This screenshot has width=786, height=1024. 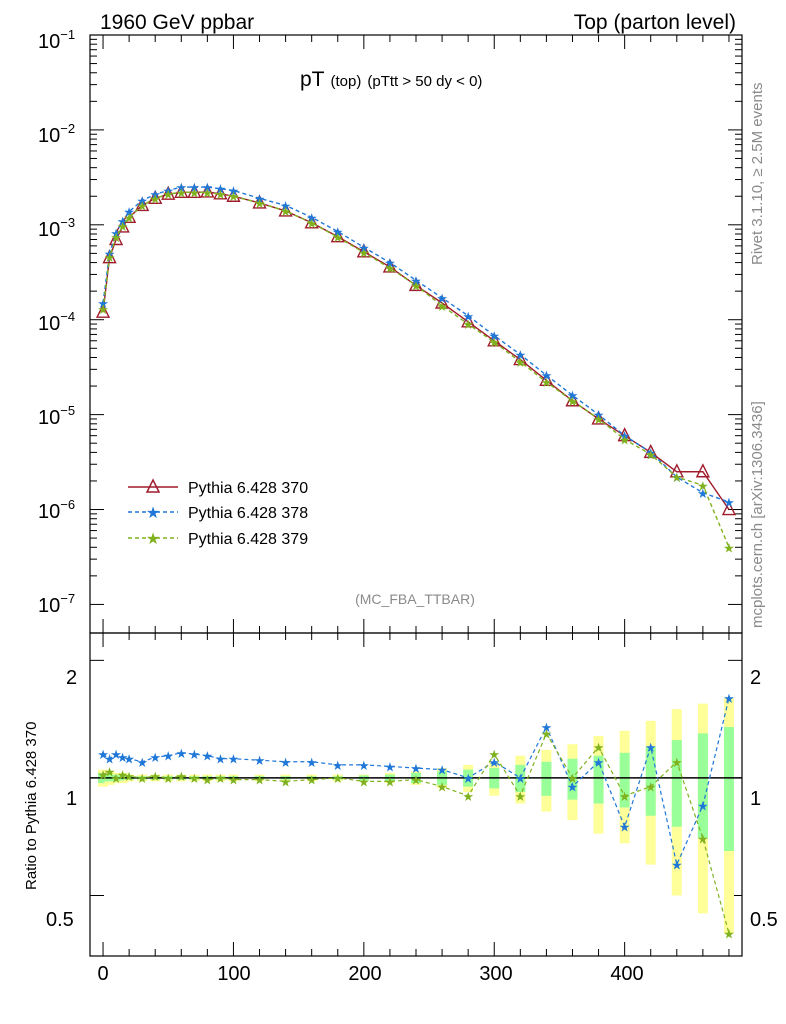 What do you see at coordinates (56, 510) in the screenshot?
I see `ytick-label-1e-6: 10⁻⁶` at bounding box center [56, 510].